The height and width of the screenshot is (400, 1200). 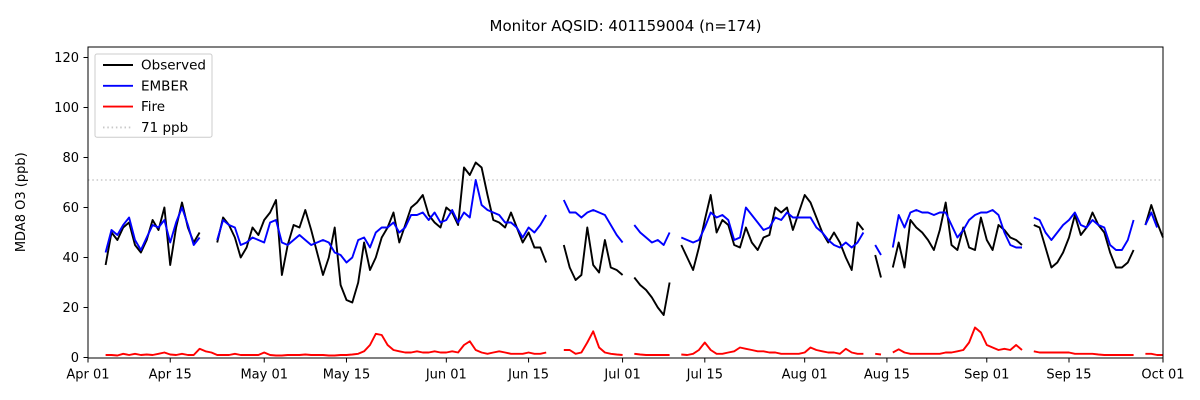 I want to click on y-tick-label: 100, so click(x=66, y=108).